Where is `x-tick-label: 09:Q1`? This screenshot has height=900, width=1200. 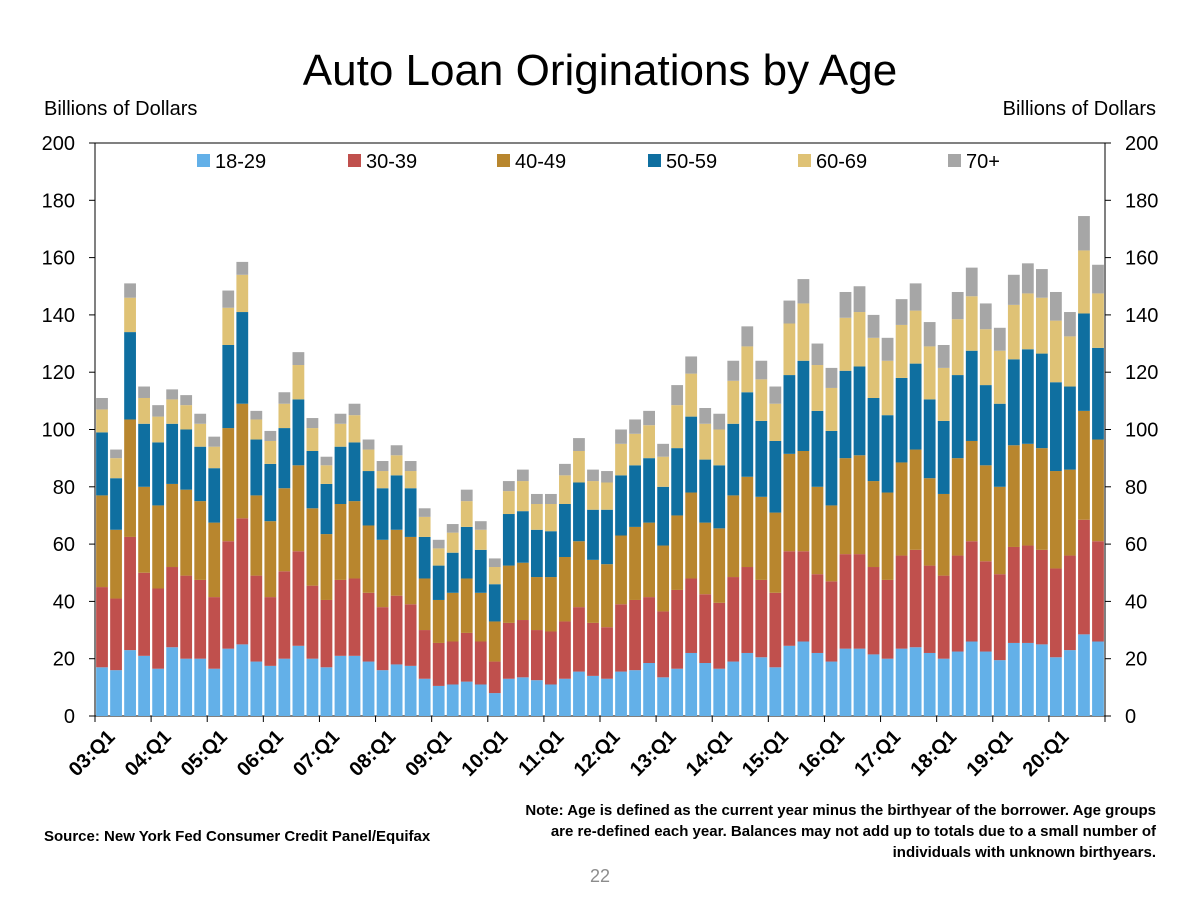 x-tick-label: 09:Q1 is located at coordinates (428, 753).